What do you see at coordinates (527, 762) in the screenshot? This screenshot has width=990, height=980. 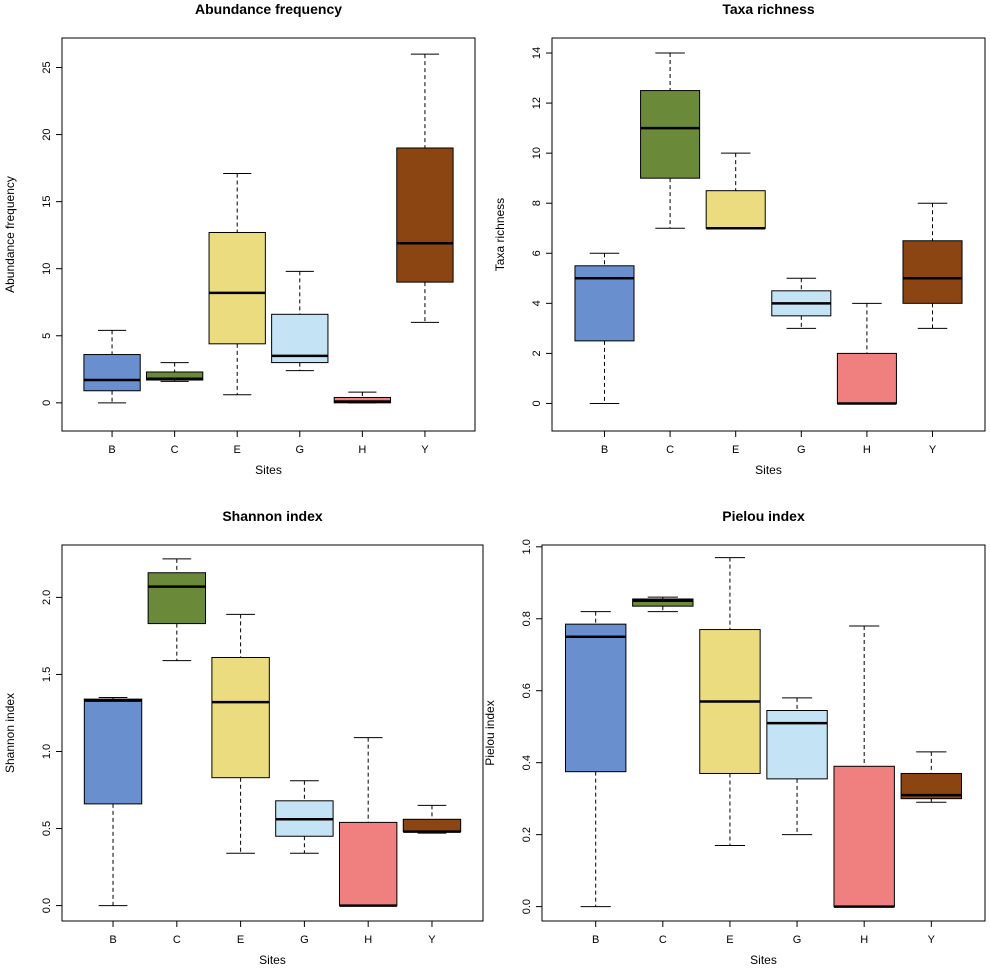 I see `y-tick-label: 0.4` at bounding box center [527, 762].